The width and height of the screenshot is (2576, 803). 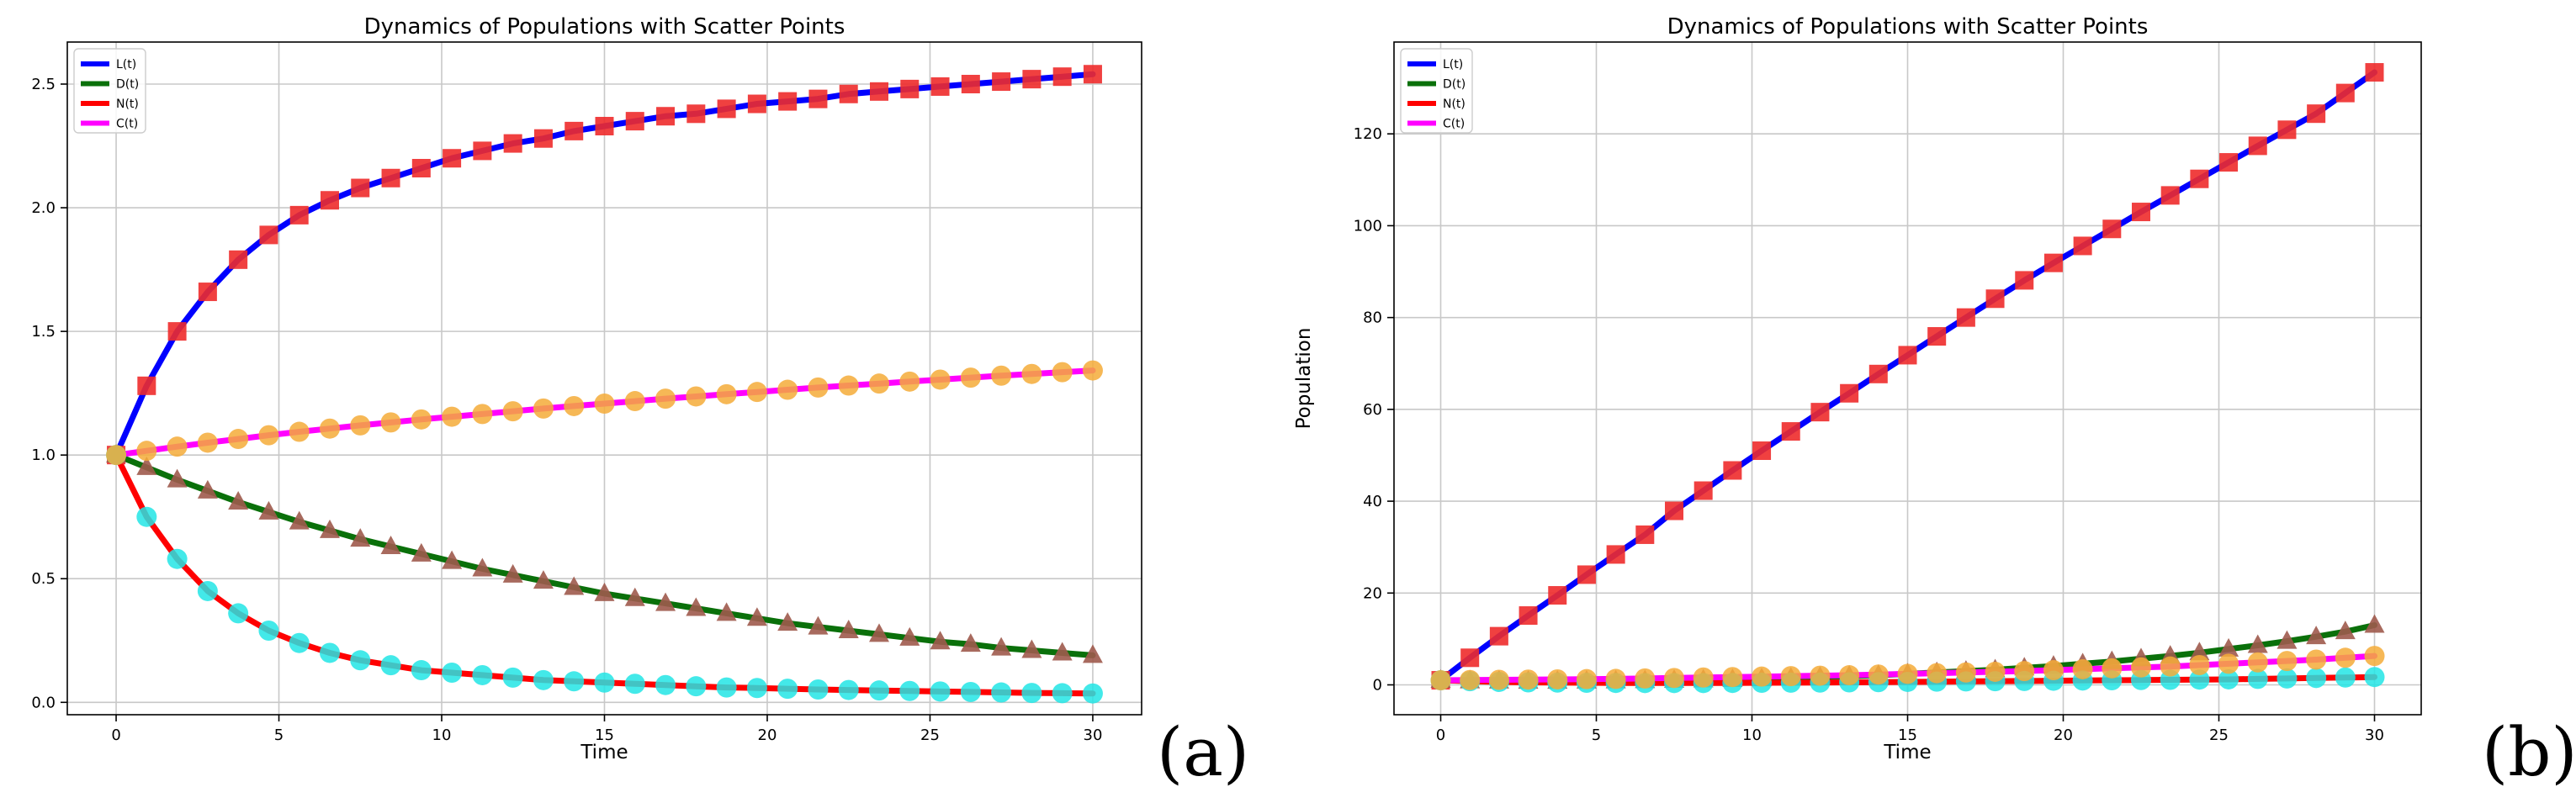 What do you see at coordinates (2374, 735) in the screenshot?
I see `x-tick-label: 30` at bounding box center [2374, 735].